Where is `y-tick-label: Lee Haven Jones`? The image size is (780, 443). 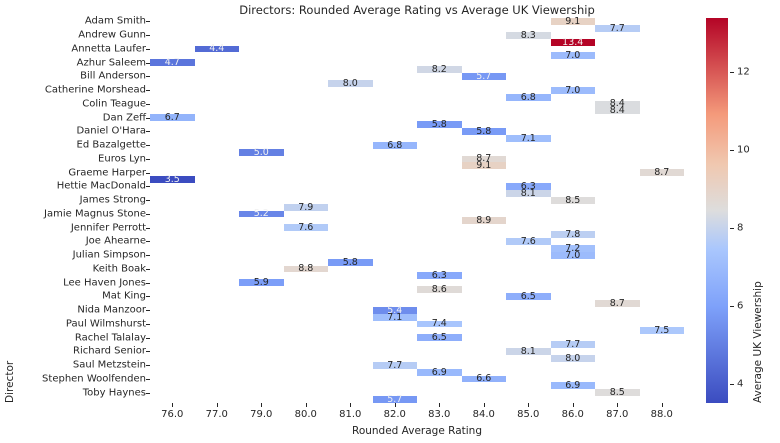 y-tick-label: Lee Haven Jones is located at coordinates (104, 283).